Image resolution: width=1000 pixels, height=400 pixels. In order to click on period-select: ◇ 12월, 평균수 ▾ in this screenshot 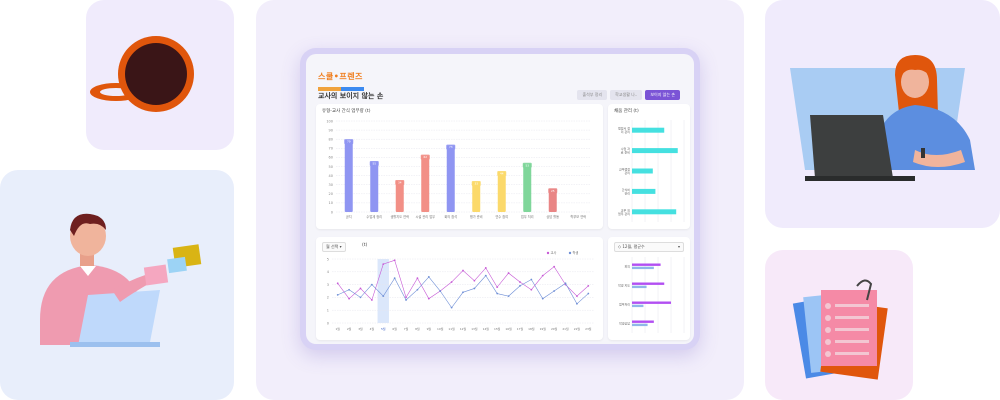, I will do `click(649, 247)`.